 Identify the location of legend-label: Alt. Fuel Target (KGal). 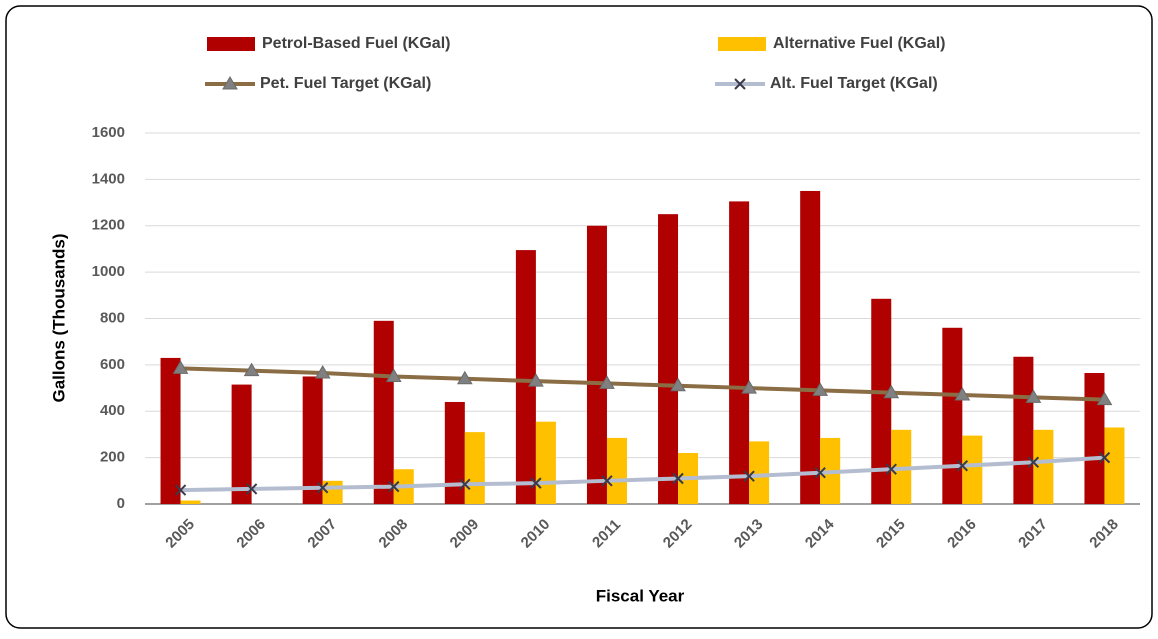
(854, 83).